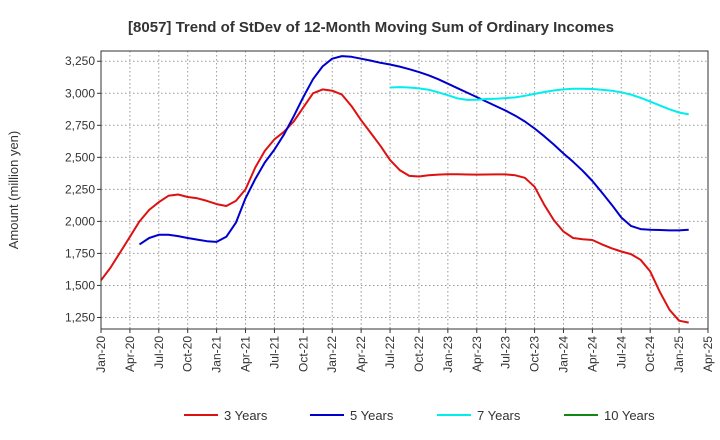  Describe the element at coordinates (679, 354) in the screenshot. I see `x-tick-label: Jan-25` at that location.